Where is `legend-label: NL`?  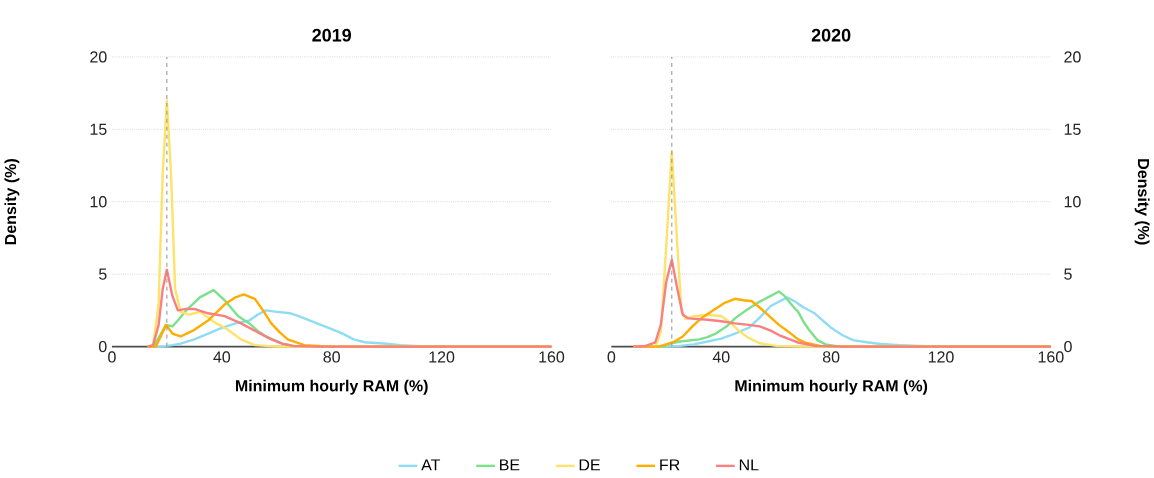
legend-label: NL is located at coordinates (749, 465).